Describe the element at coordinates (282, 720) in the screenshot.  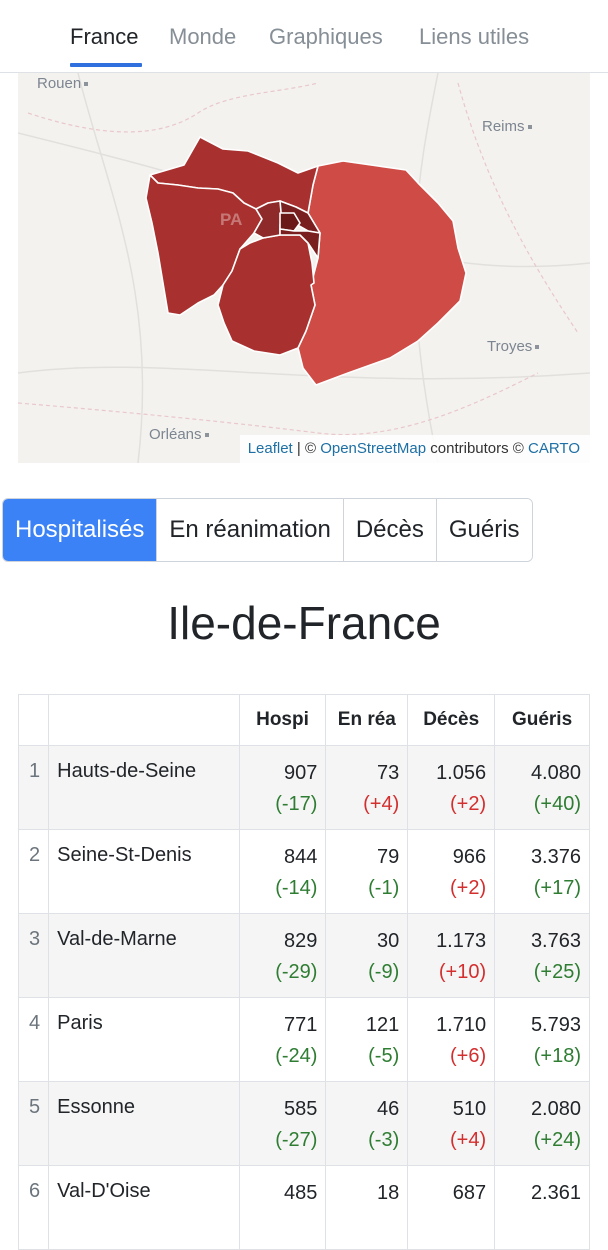
I see `header-hospi: Hospi` at that location.